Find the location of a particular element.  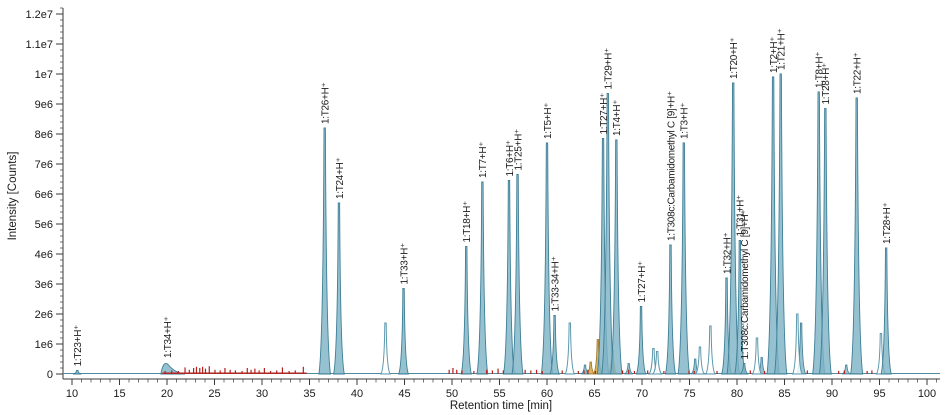

y-tick-label: 1e6 is located at coordinates (44, 345).